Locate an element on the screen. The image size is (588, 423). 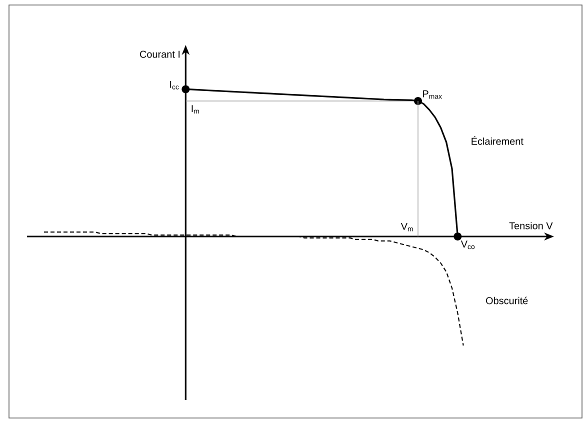
annotation: I$_{cc}$ is located at coordinates (174, 85).